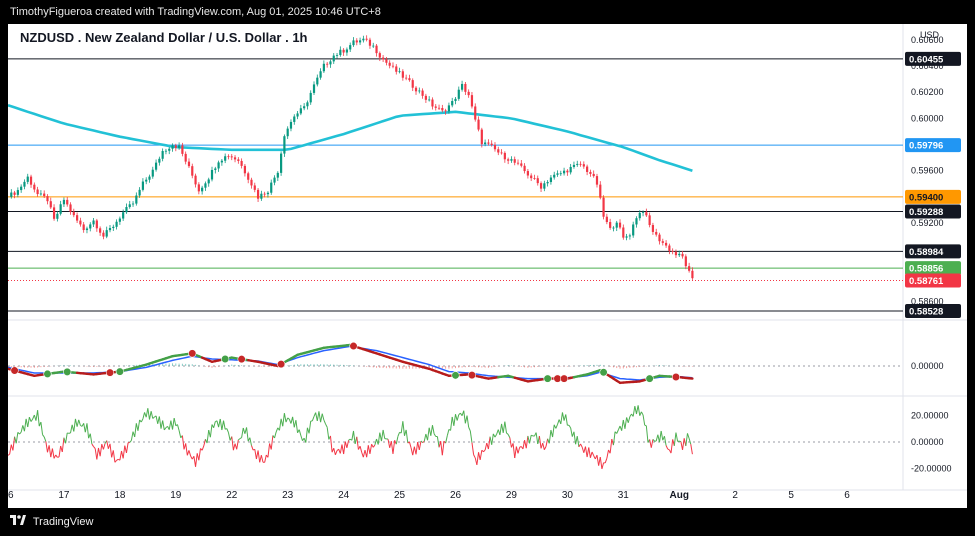 The width and height of the screenshot is (975, 536). Describe the element at coordinates (926, 212) in the screenshot. I see `level-tag-label: 0.59288` at that location.